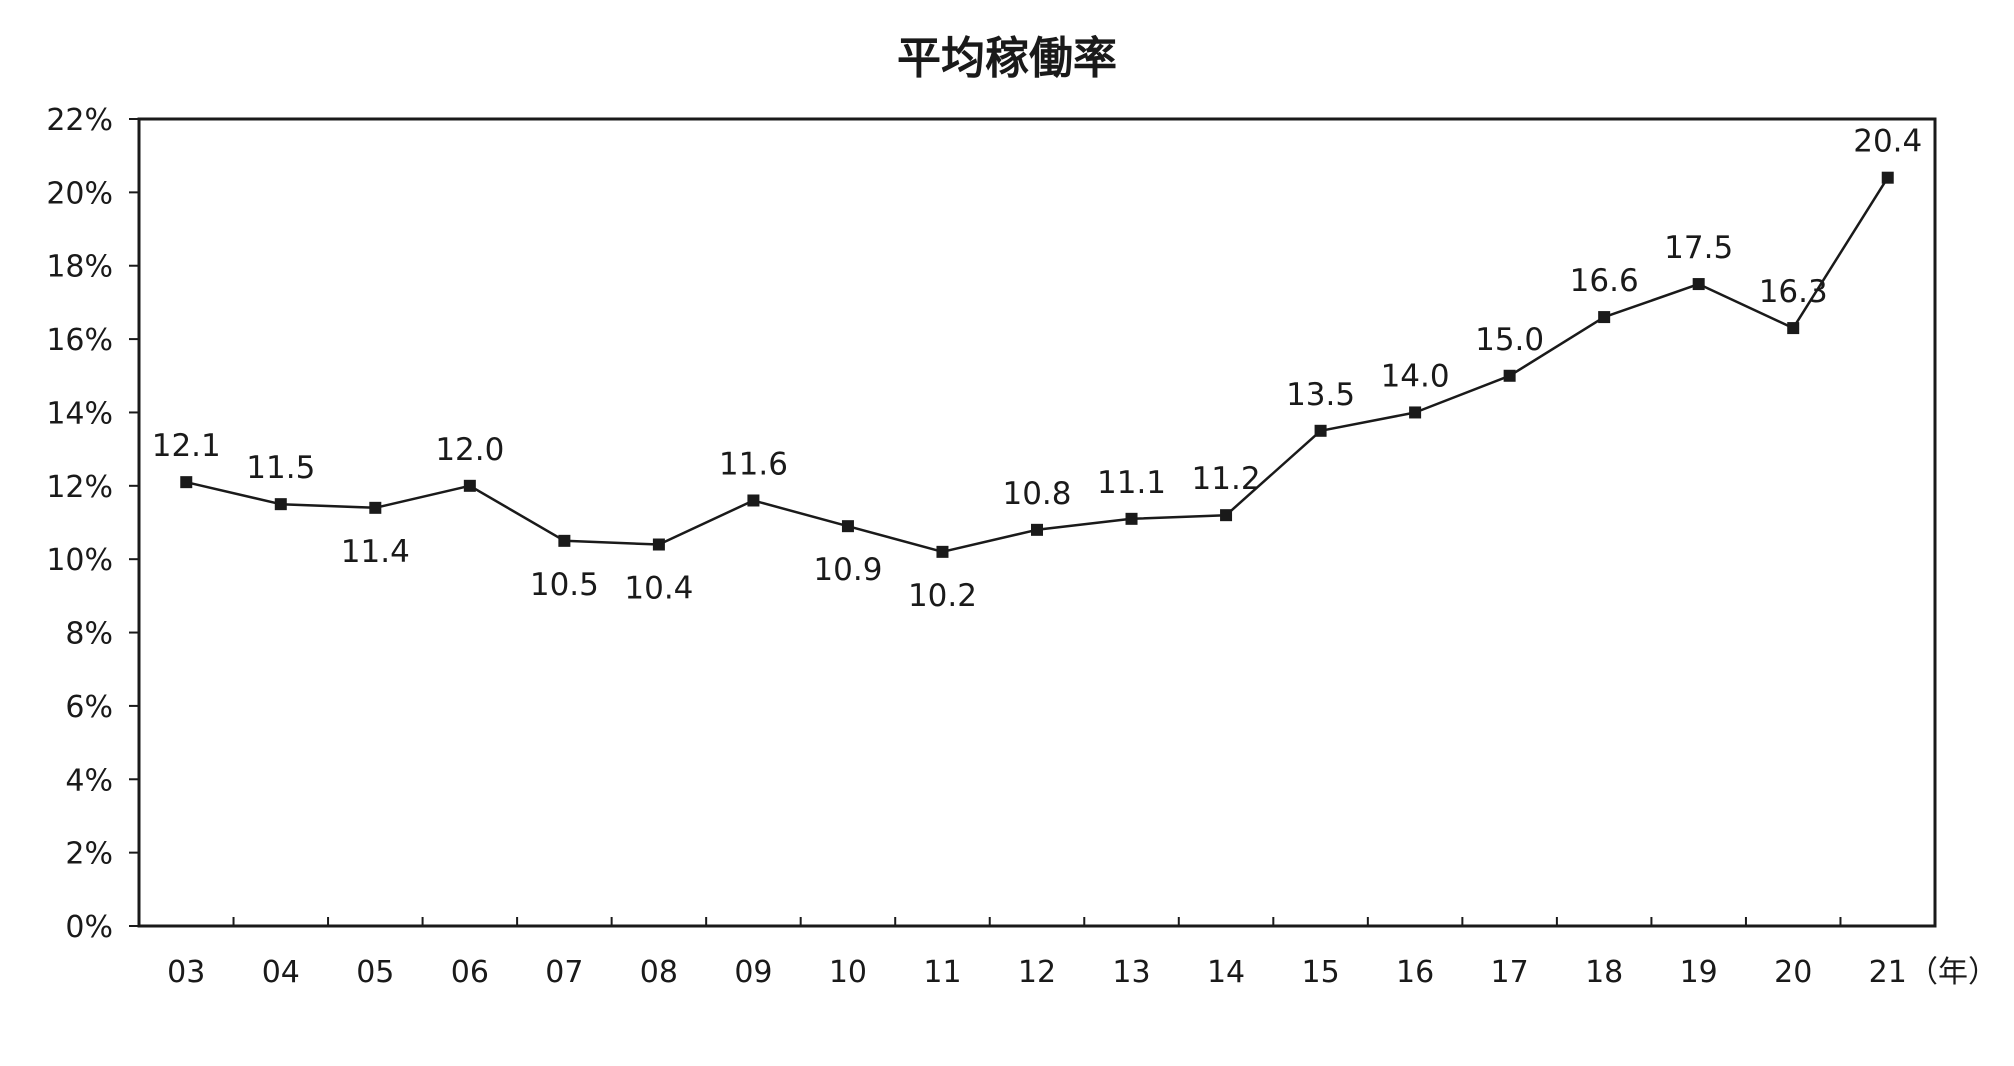 Image resolution: width=2014 pixels, height=1066 pixels. Describe the element at coordinates (89, 780) in the screenshot. I see `y-tick-label: 4%` at that location.